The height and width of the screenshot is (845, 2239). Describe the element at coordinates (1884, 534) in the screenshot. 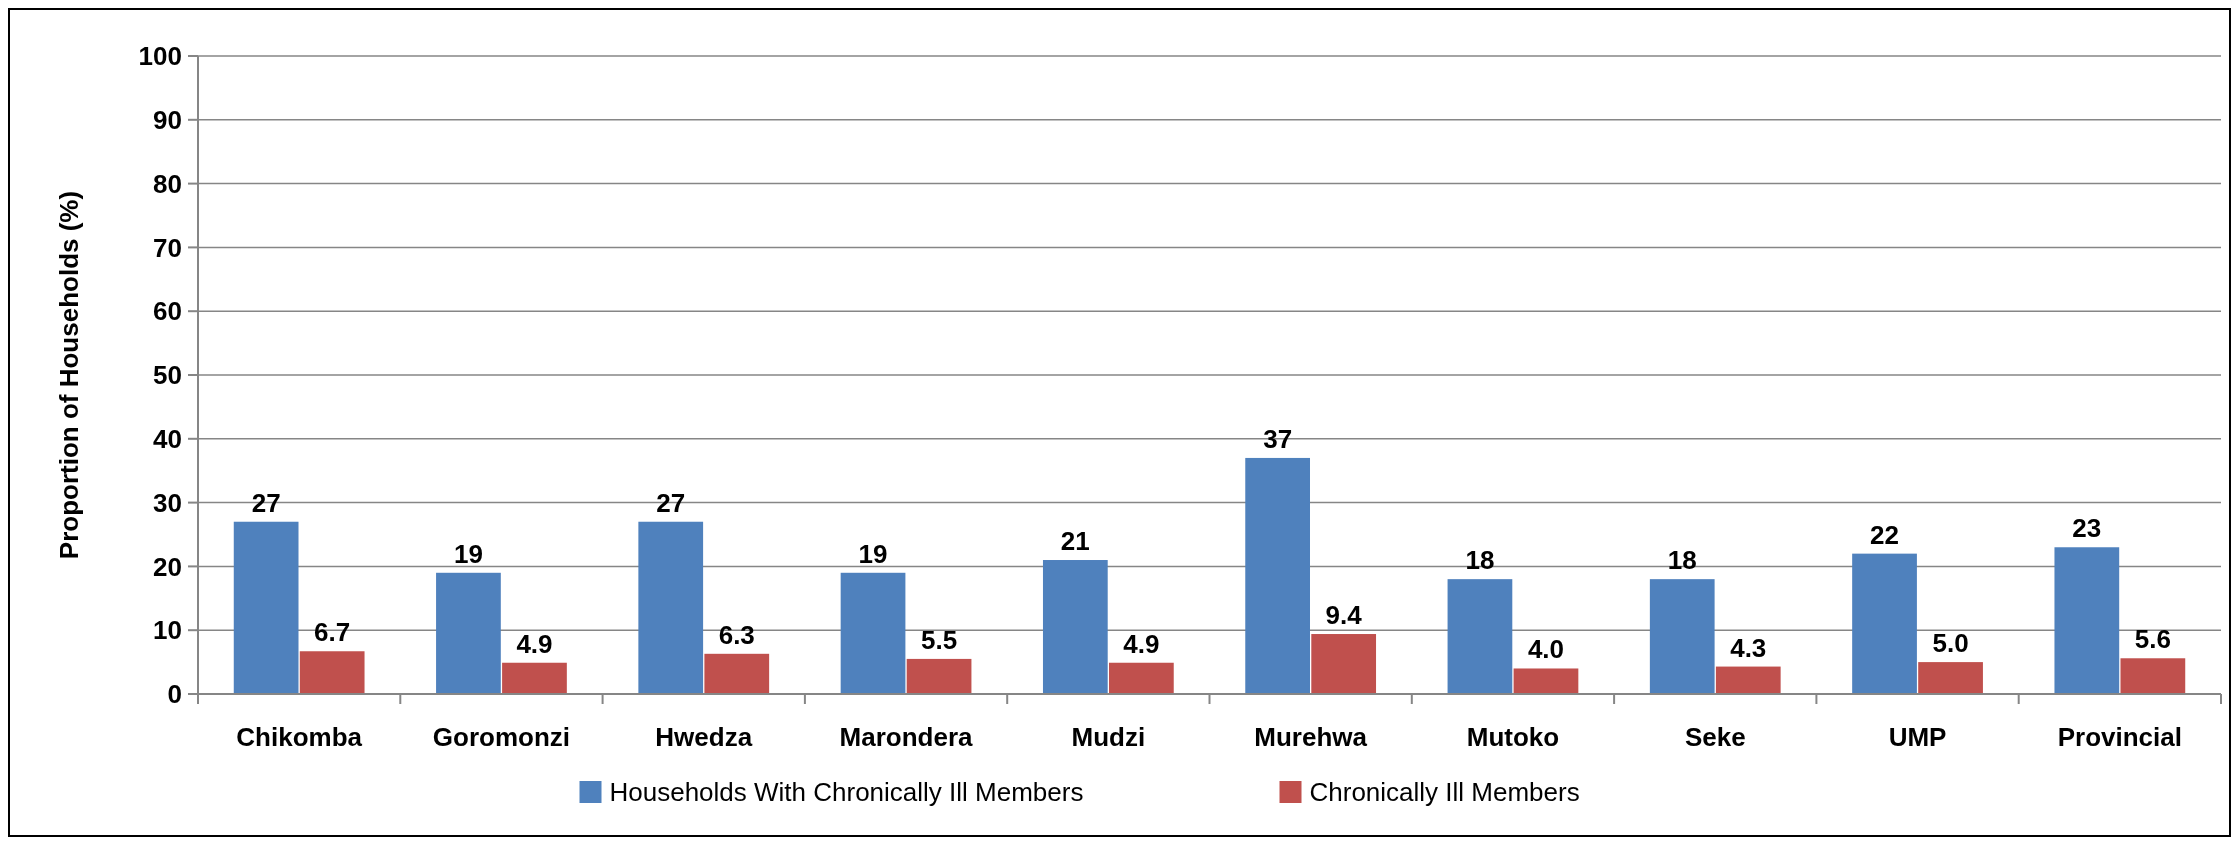

I see `data-label: 22` at that location.